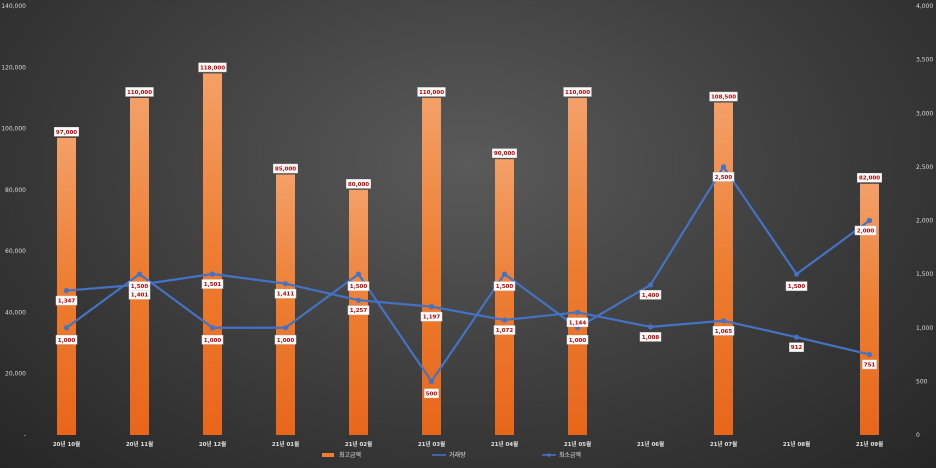 This screenshot has width=936, height=468. I want to click on y2-tick-label: 2,000, so click(924, 221).